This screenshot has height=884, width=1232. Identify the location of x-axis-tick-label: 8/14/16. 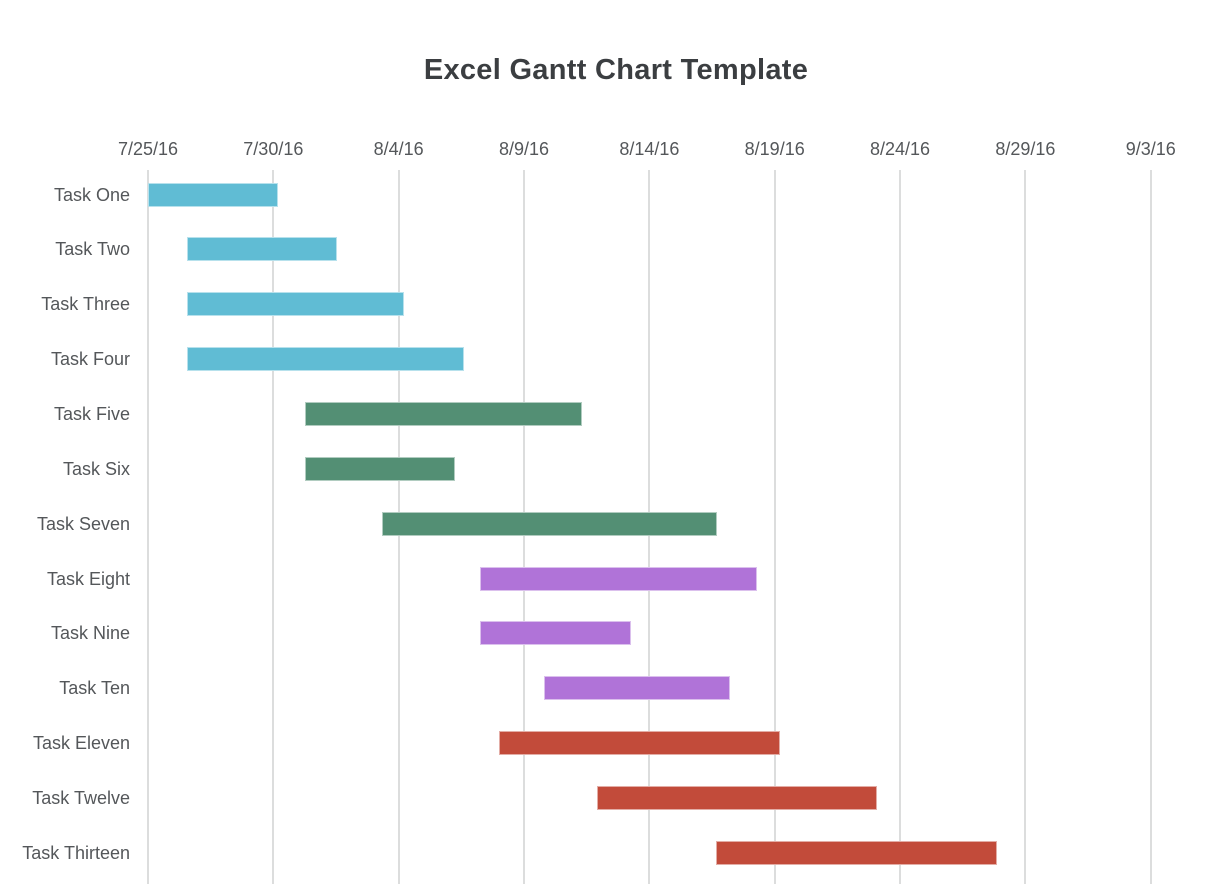
(649, 149).